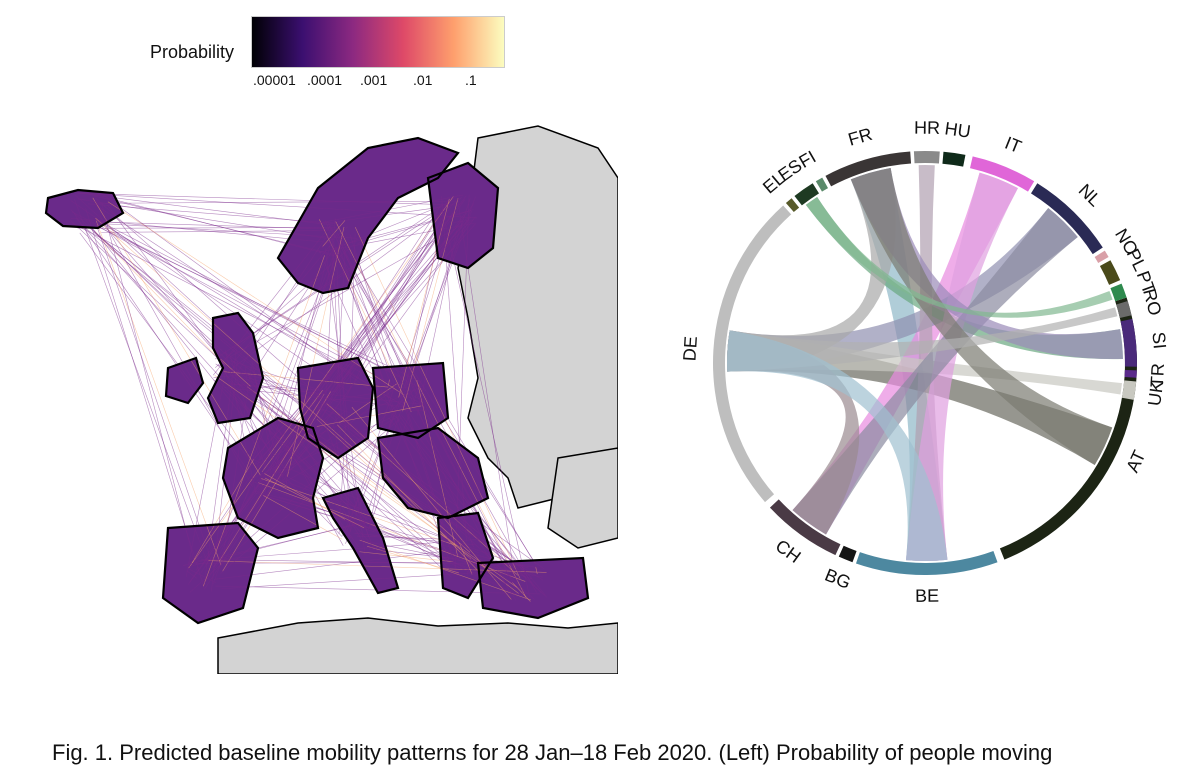  I want to click on chord-arc-bg, so click(847, 554).